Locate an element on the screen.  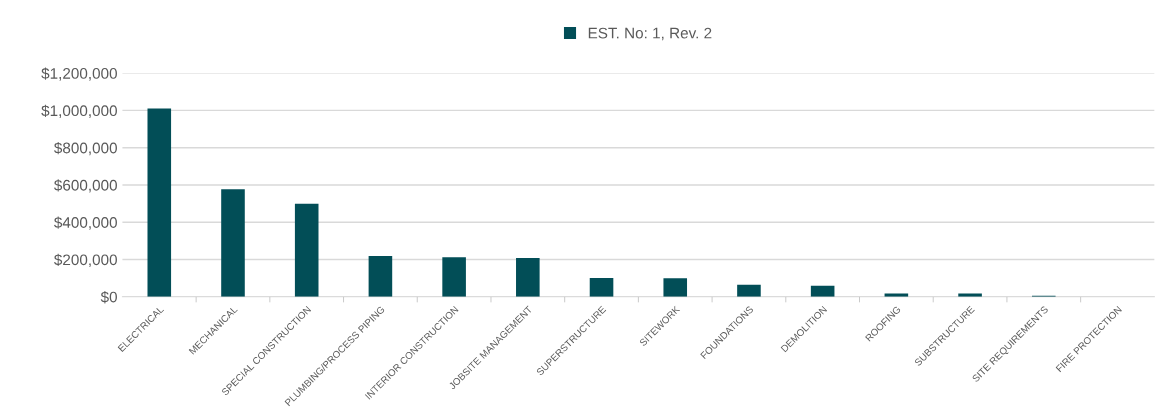
legend-label: EST. No: 1, Rev. 2 is located at coordinates (650, 34).